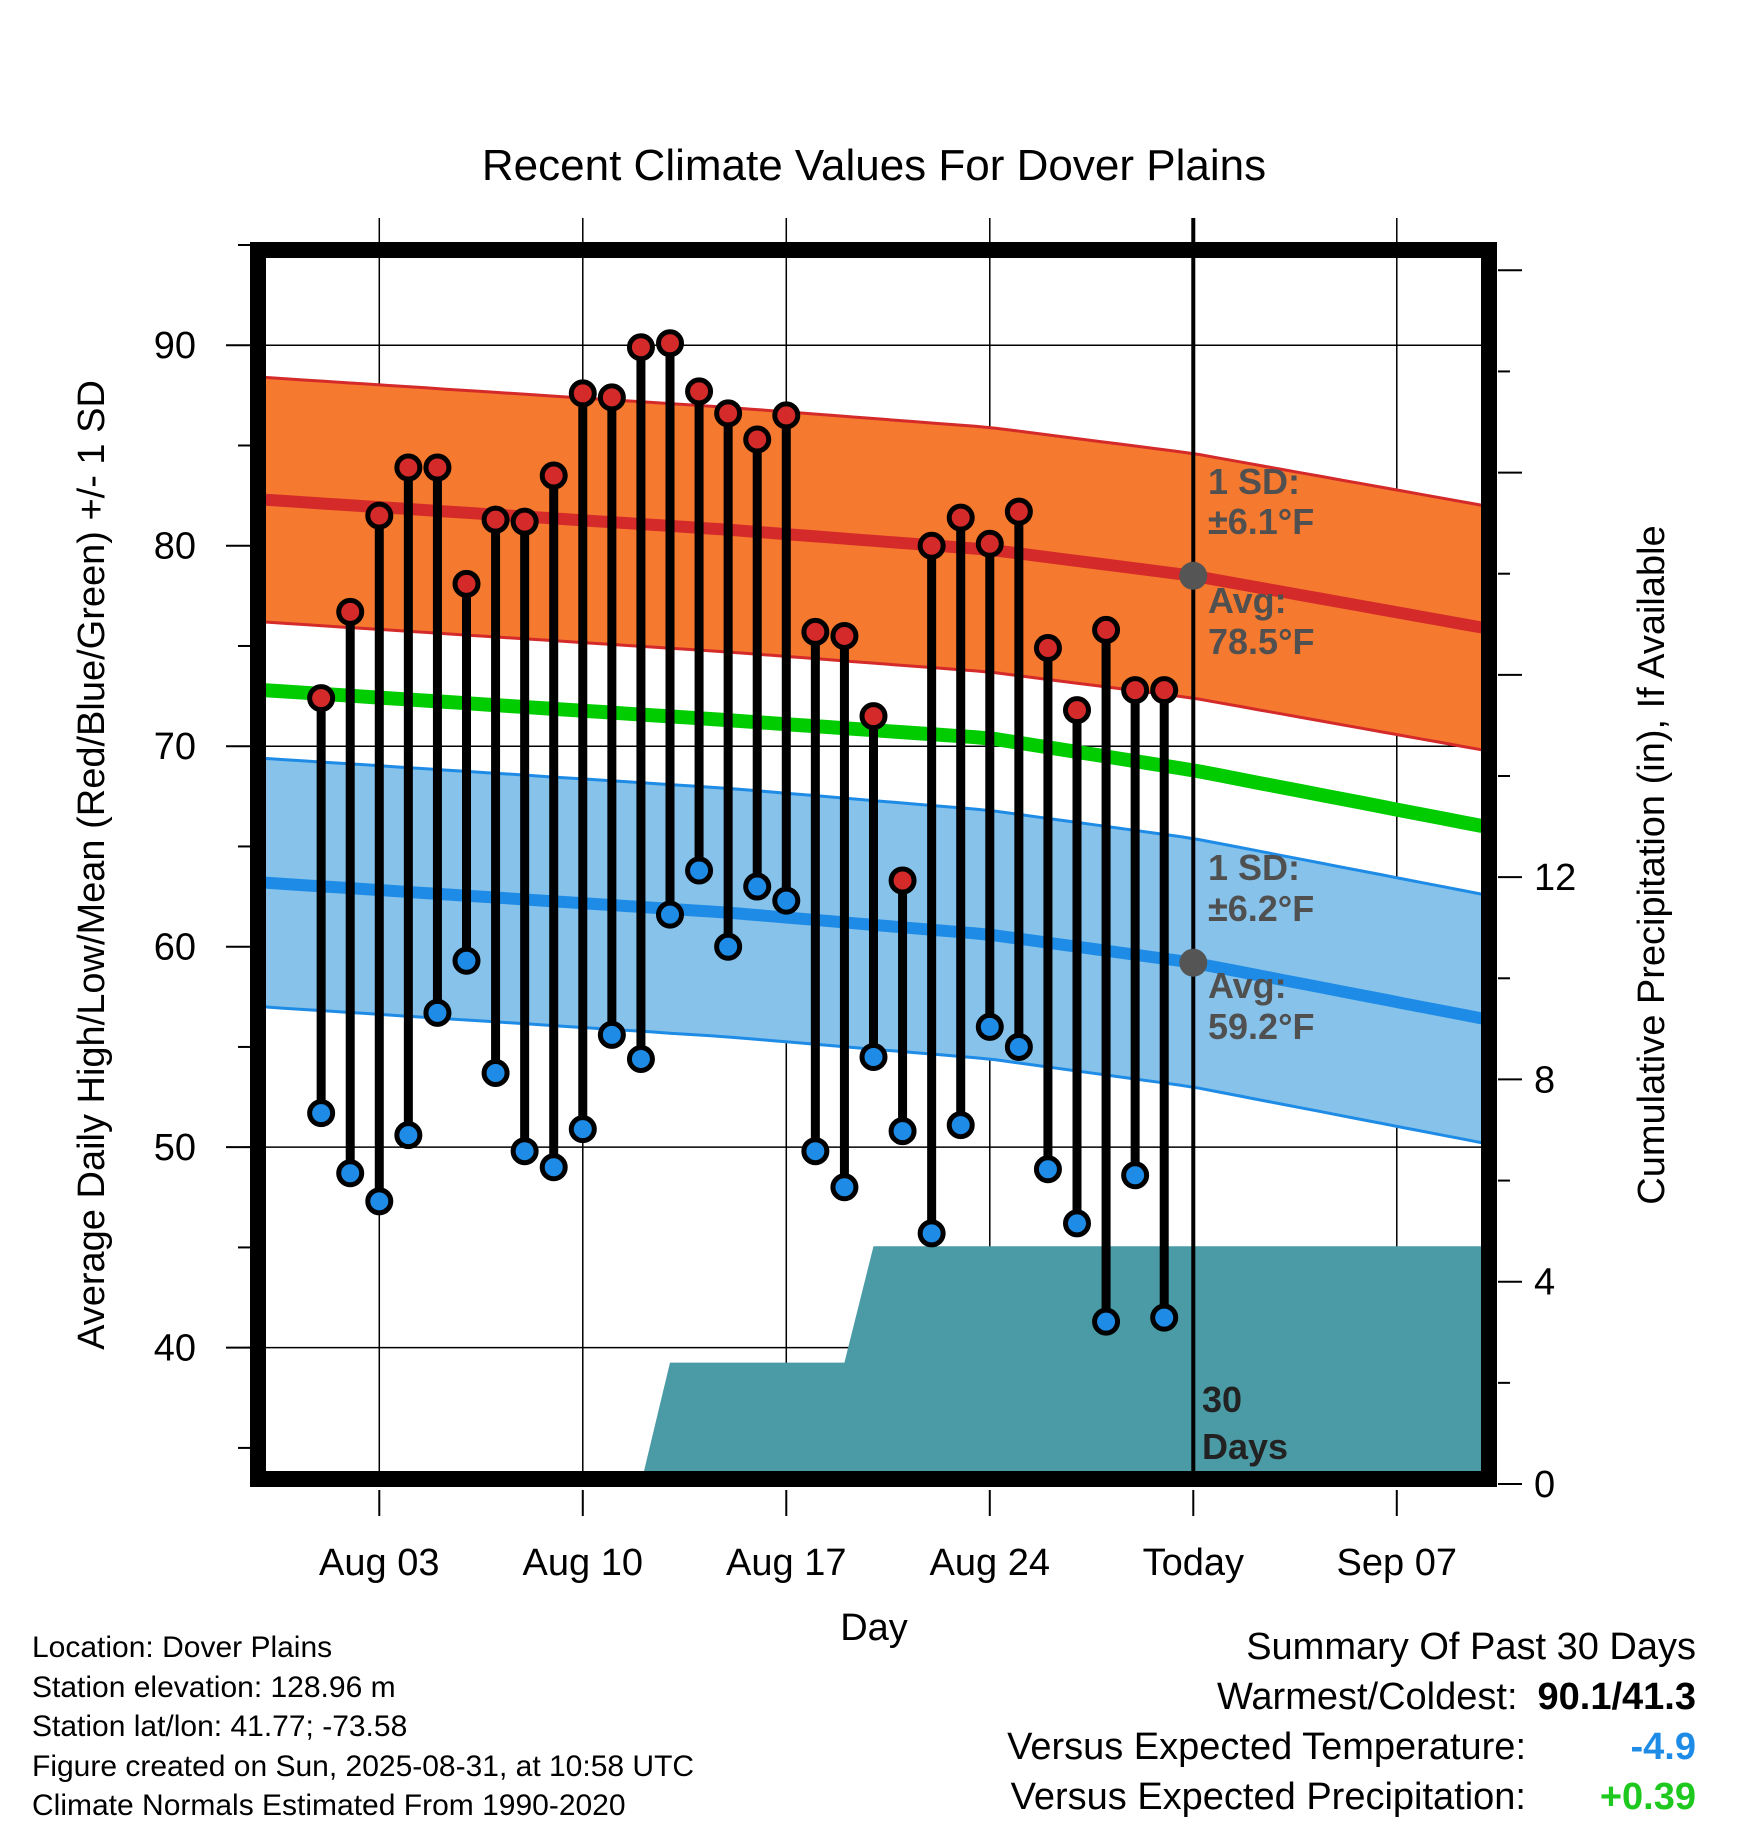 Image resolution: width=1748 pixels, height=1828 pixels. What do you see at coordinates (874, 1628) in the screenshot?
I see `x-axis-label: Day` at bounding box center [874, 1628].